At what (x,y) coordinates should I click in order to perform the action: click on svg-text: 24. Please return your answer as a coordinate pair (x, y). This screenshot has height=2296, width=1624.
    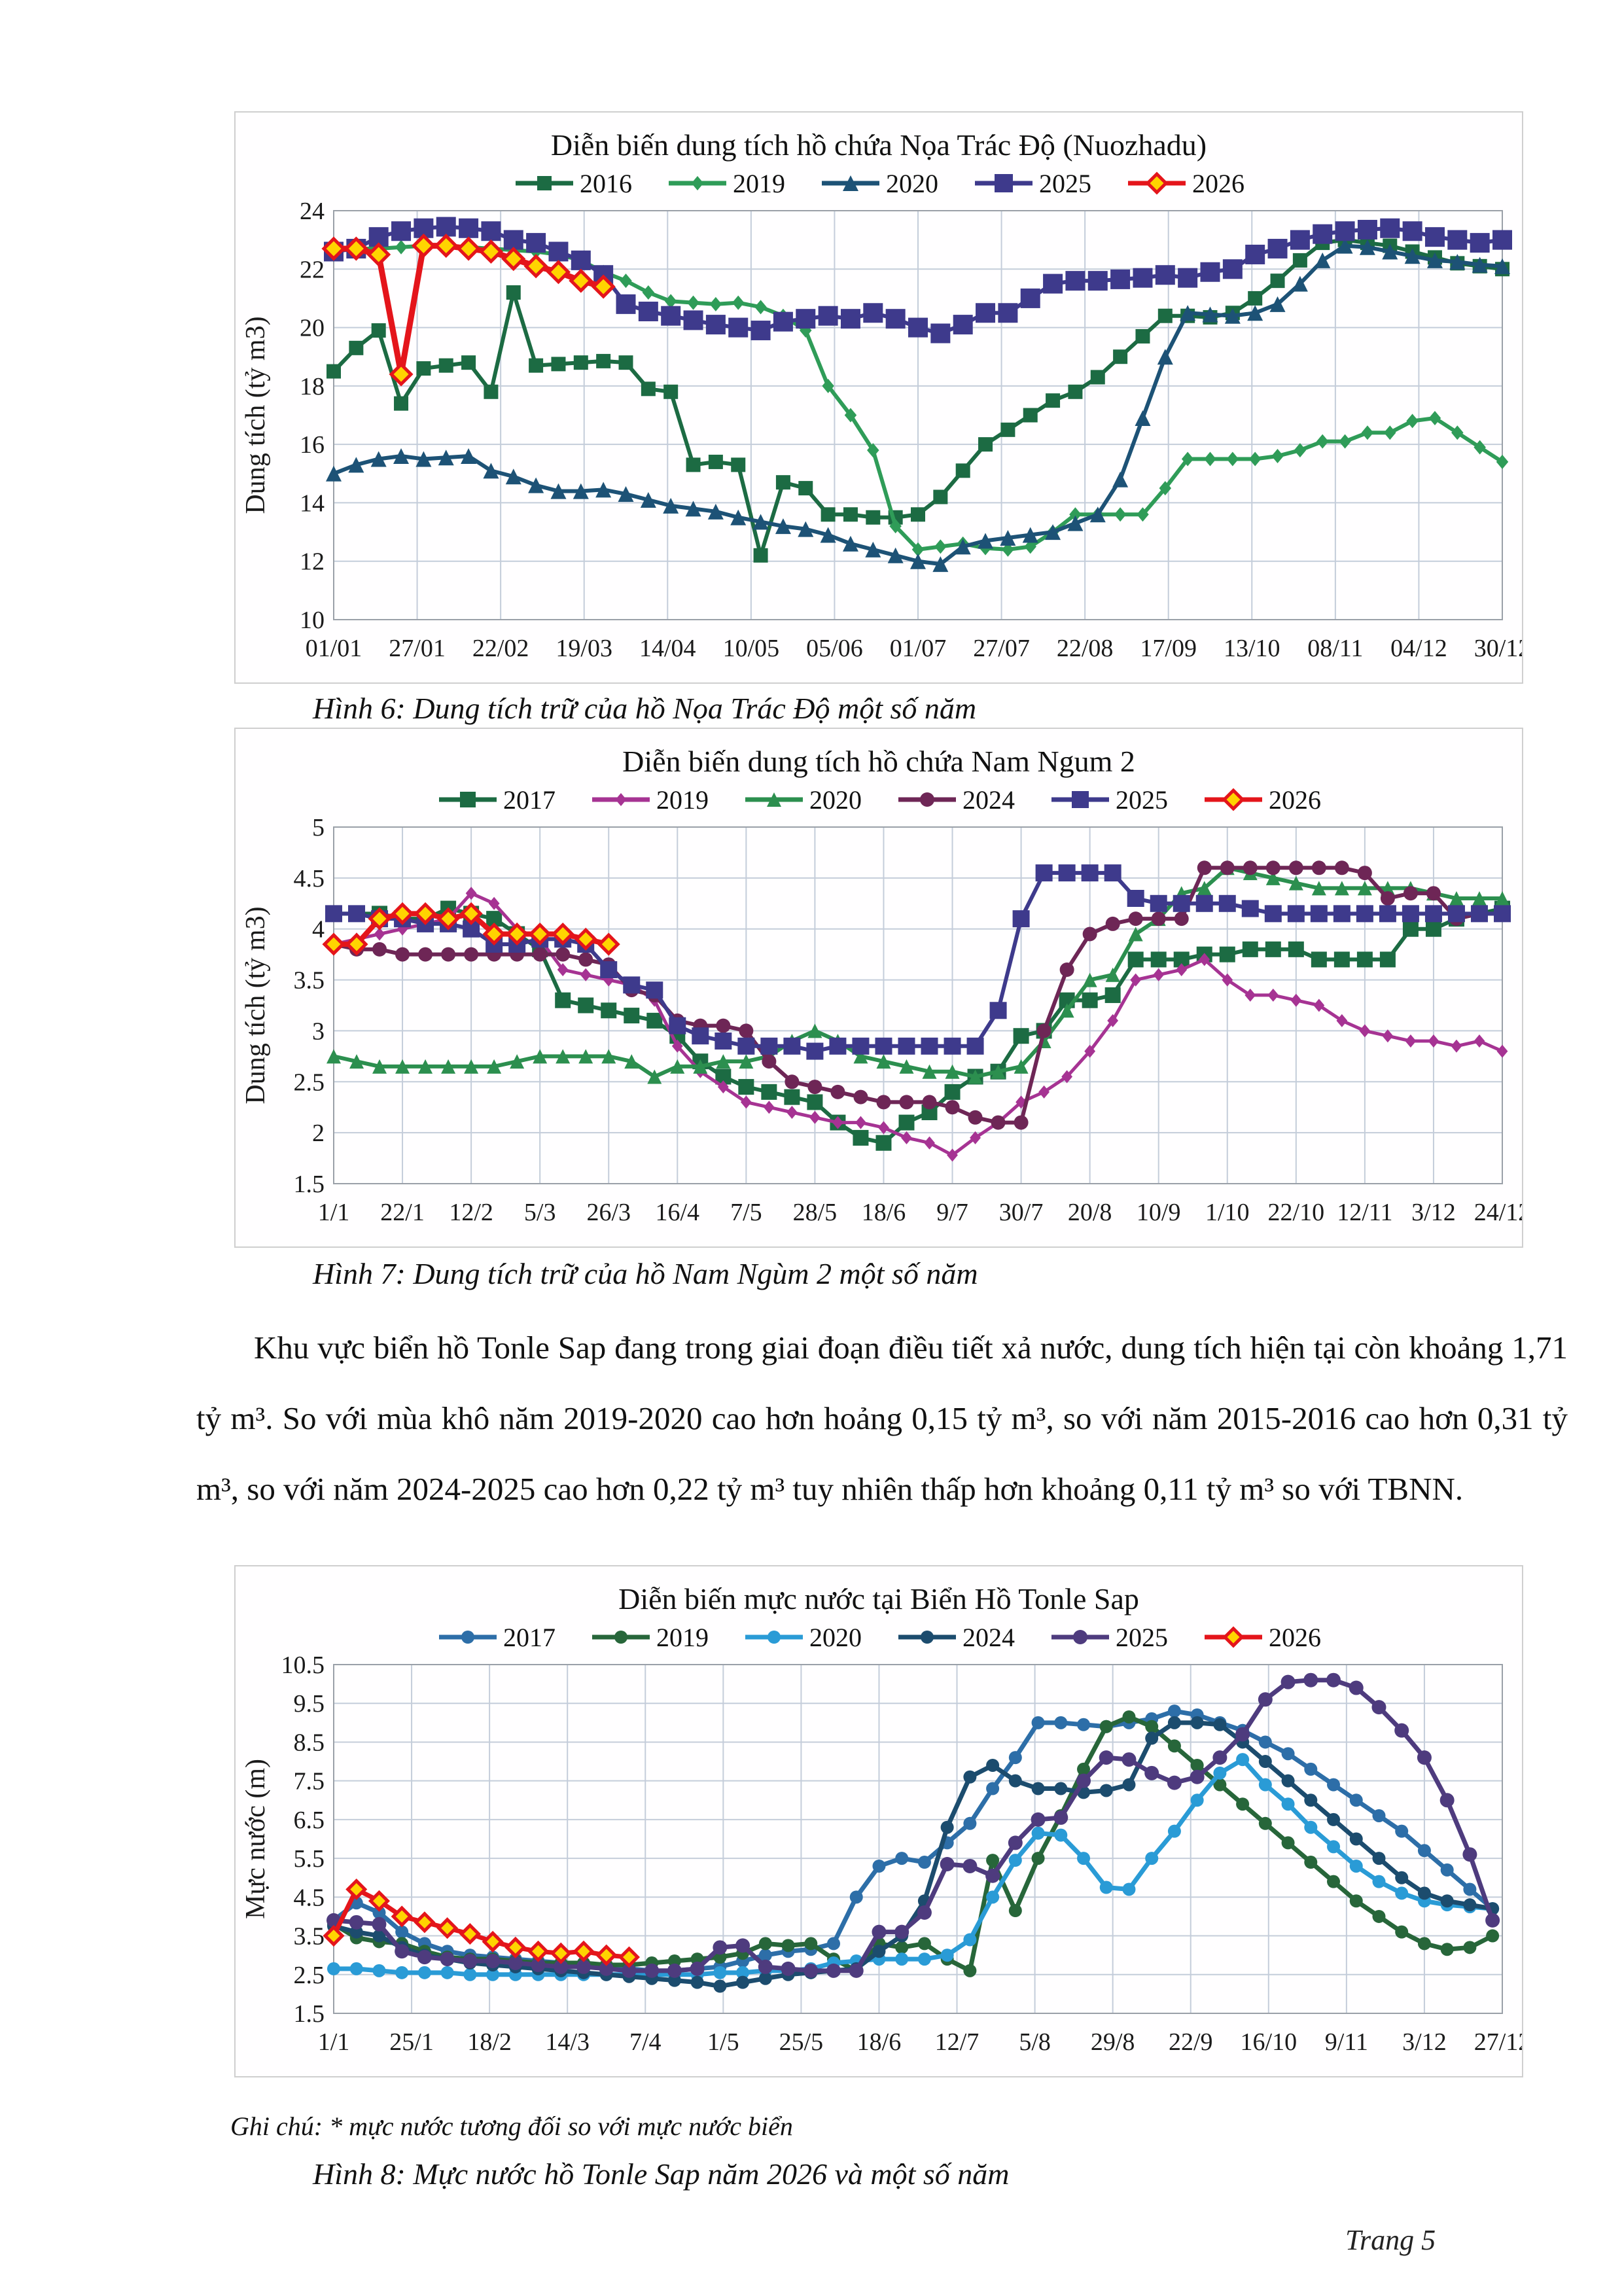
    Looking at the image, I should click on (312, 212).